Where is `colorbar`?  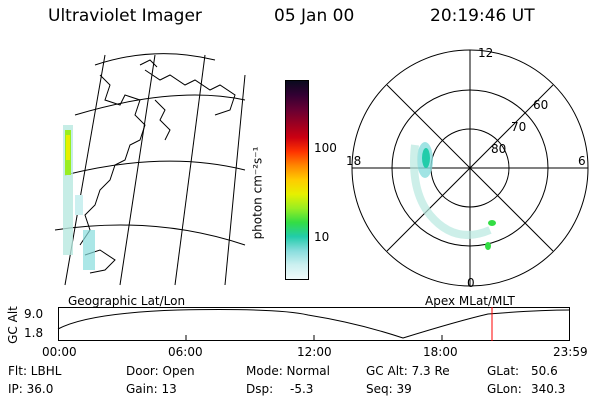
colorbar is located at coordinates (297, 180).